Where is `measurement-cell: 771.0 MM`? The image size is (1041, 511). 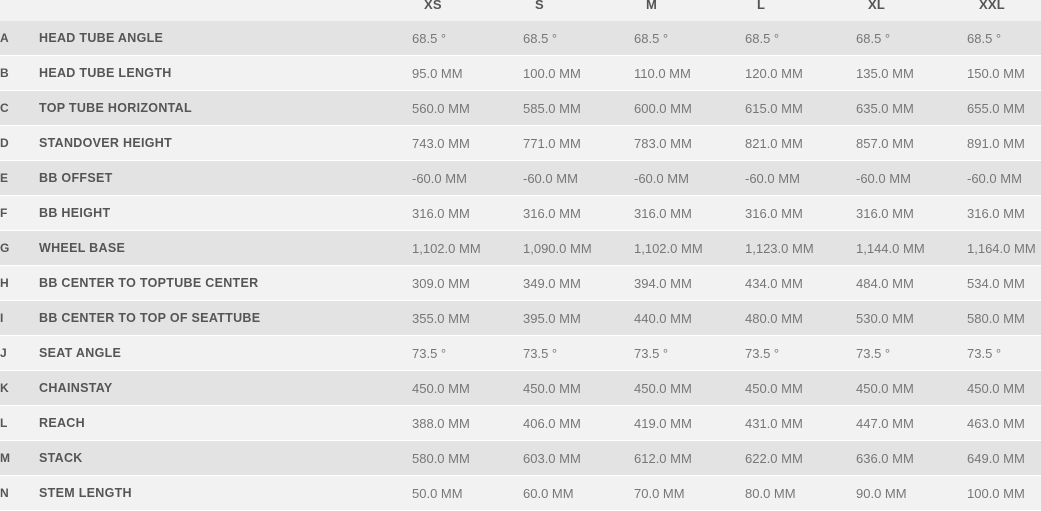
measurement-cell: 771.0 MM is located at coordinates (578, 143).